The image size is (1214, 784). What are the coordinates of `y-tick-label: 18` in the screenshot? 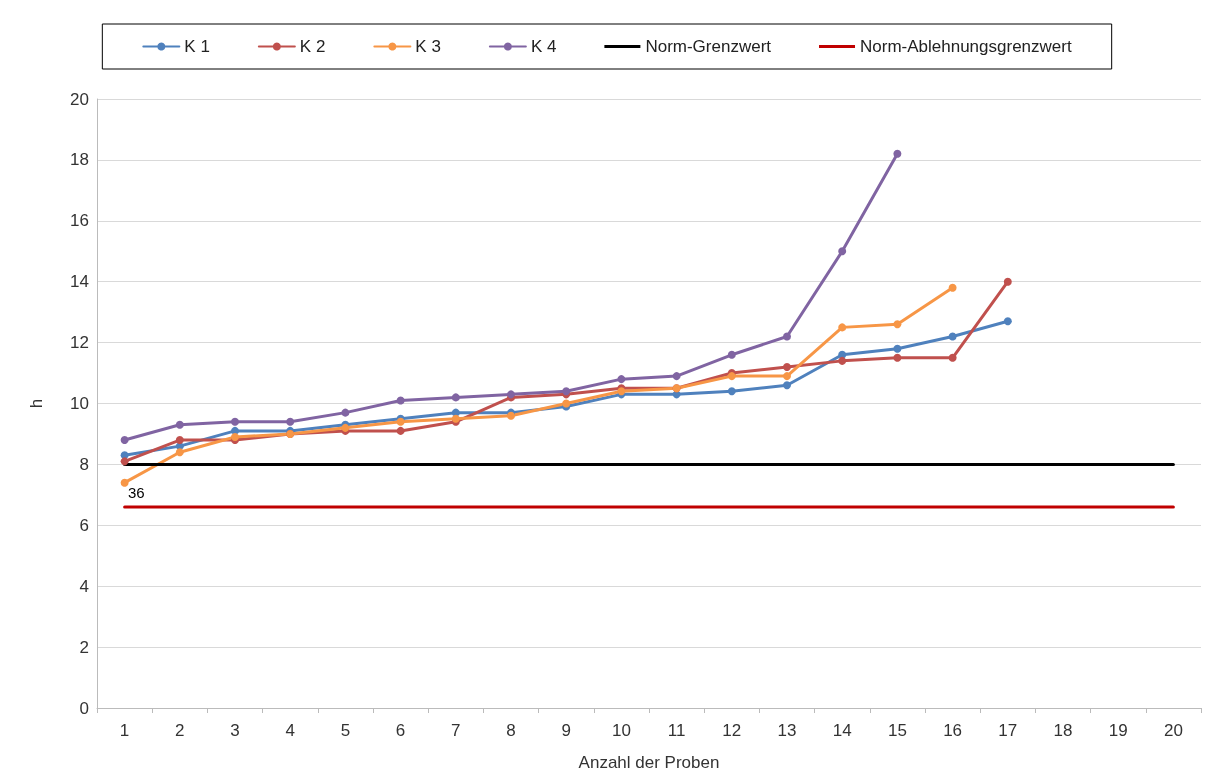 It's located at (79, 160).